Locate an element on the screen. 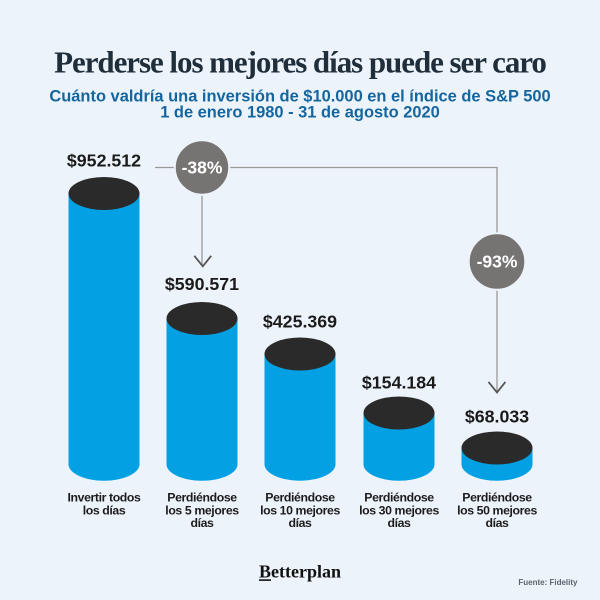 The image size is (600, 600). svg-text: Betterplan is located at coordinates (300, 572).